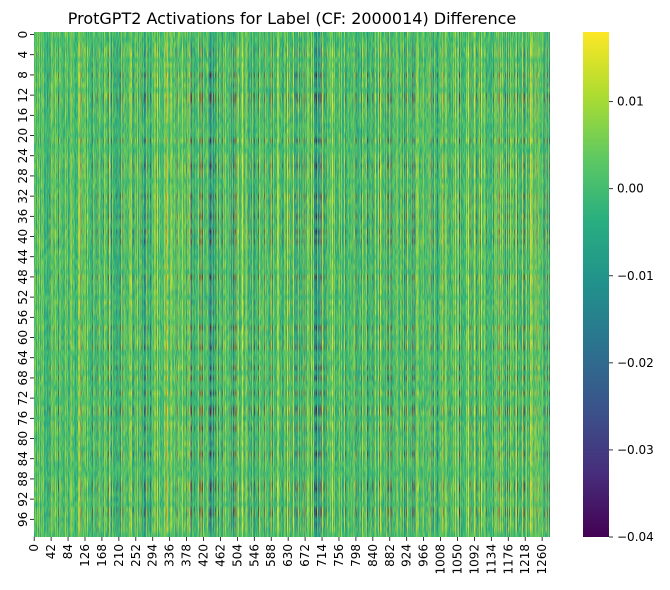 This screenshot has width=670, height=590. What do you see at coordinates (23, 519) in the screenshot?
I see `y-tick-label: 96` at bounding box center [23, 519].